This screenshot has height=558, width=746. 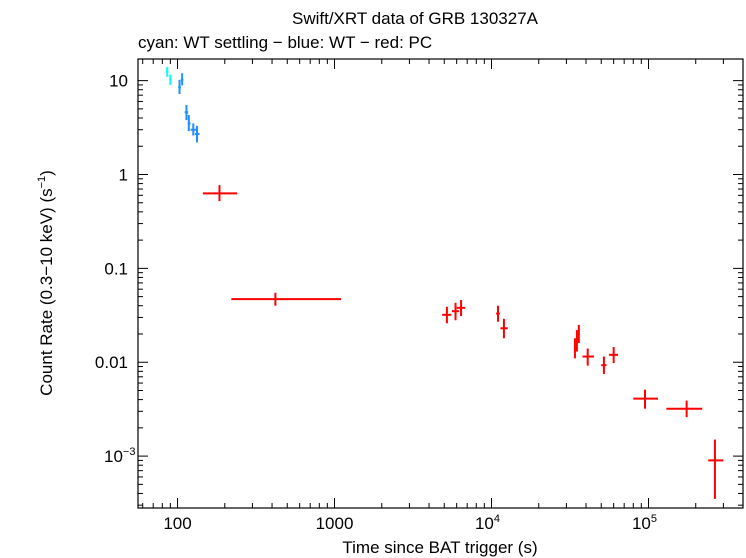 What do you see at coordinates (497, 519) in the screenshot?
I see `x-tick-label-exponent: 4` at bounding box center [497, 519].